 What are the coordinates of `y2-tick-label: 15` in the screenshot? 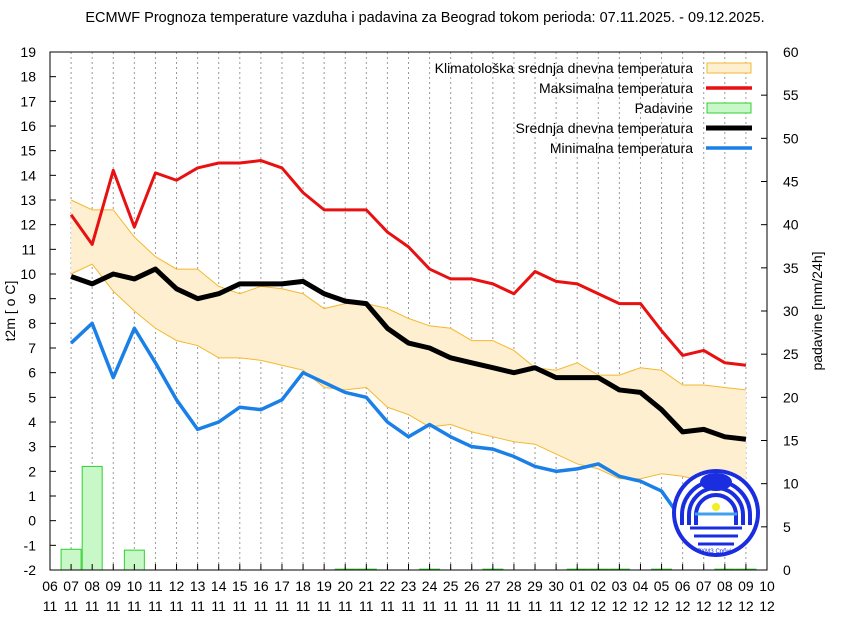 It's located at (791, 441).